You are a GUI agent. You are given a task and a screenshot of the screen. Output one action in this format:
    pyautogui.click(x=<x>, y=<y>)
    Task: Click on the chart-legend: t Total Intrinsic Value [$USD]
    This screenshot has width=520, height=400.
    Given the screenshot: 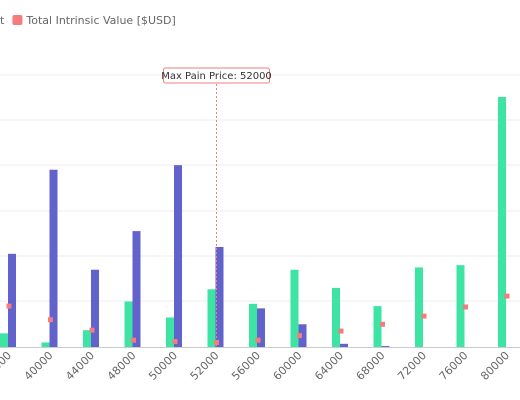 What is the action you would take?
    pyautogui.click(x=88, y=20)
    